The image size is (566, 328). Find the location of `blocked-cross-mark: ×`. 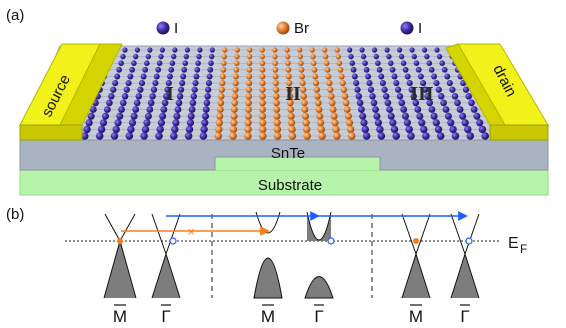

blocked-cross-mark: × is located at coordinates (191, 231).